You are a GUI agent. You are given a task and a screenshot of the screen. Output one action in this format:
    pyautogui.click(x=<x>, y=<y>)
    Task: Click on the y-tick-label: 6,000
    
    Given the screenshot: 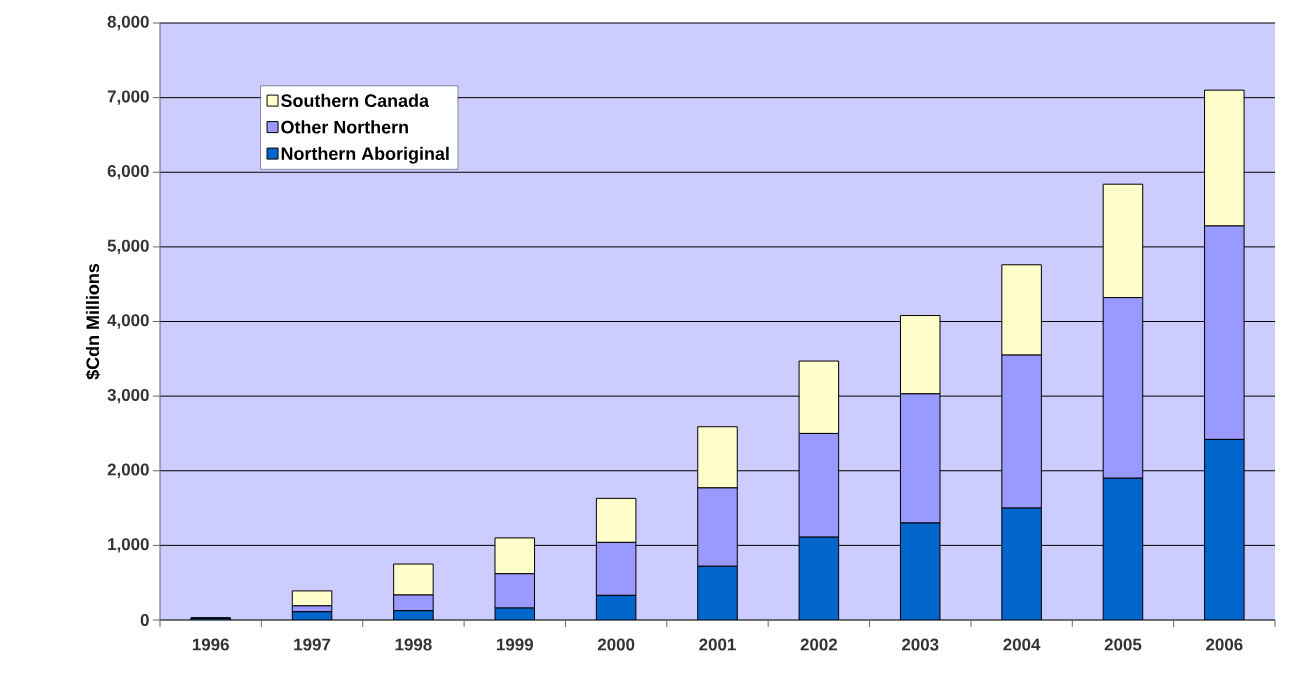 What is the action you would take?
    pyautogui.click(x=128, y=172)
    